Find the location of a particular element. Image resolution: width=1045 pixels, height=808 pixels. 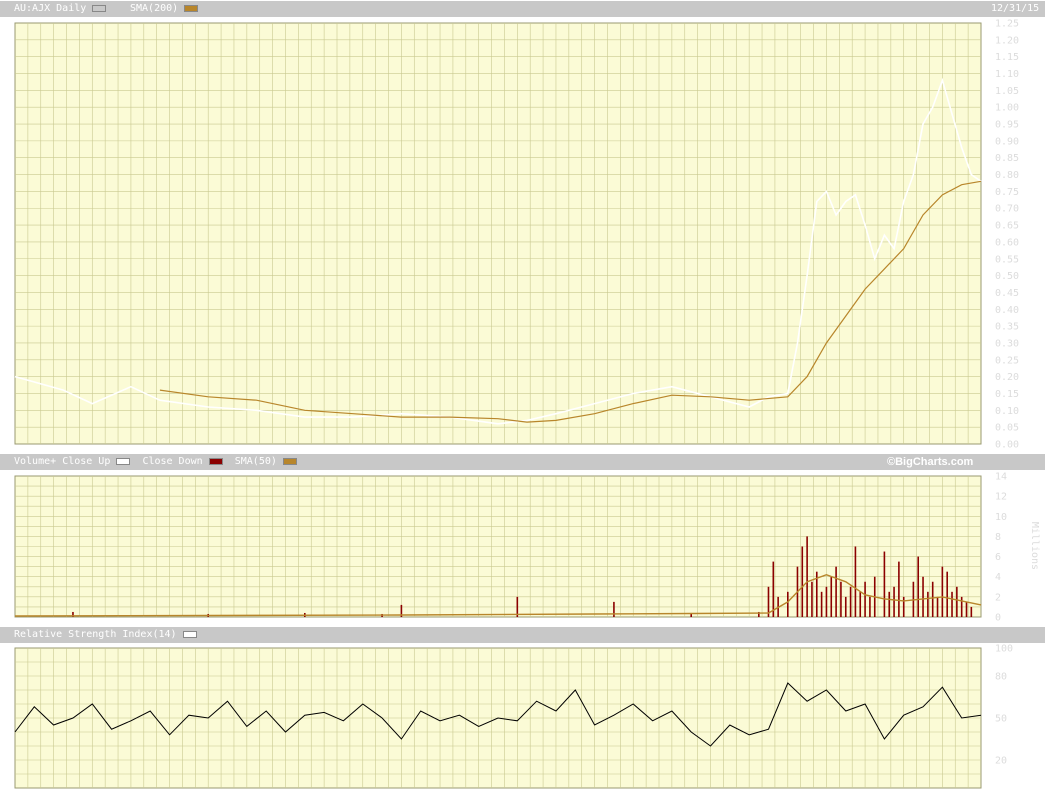

sma200-legend-swatch is located at coordinates (191, 8).